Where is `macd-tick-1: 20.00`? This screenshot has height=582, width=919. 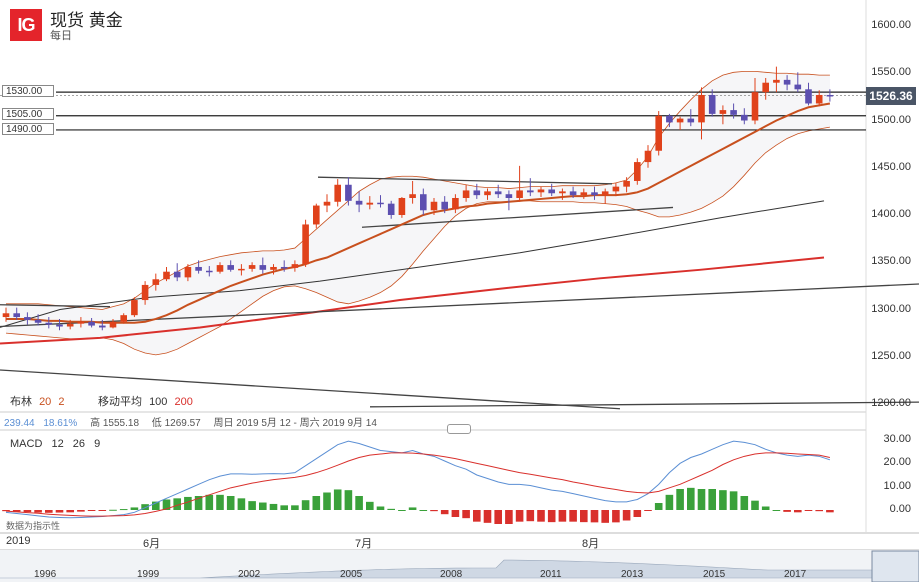
macd-tick-1: 20.00 is located at coordinates (897, 462).